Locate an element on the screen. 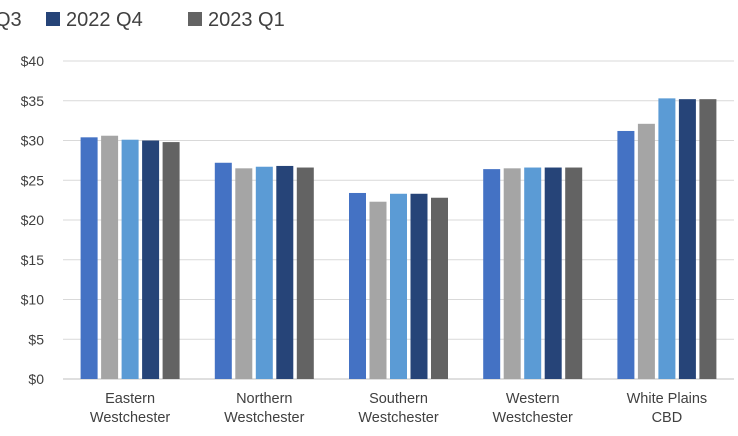 The width and height of the screenshot is (738, 436). x-tick-label: Southern is located at coordinates (398, 399).